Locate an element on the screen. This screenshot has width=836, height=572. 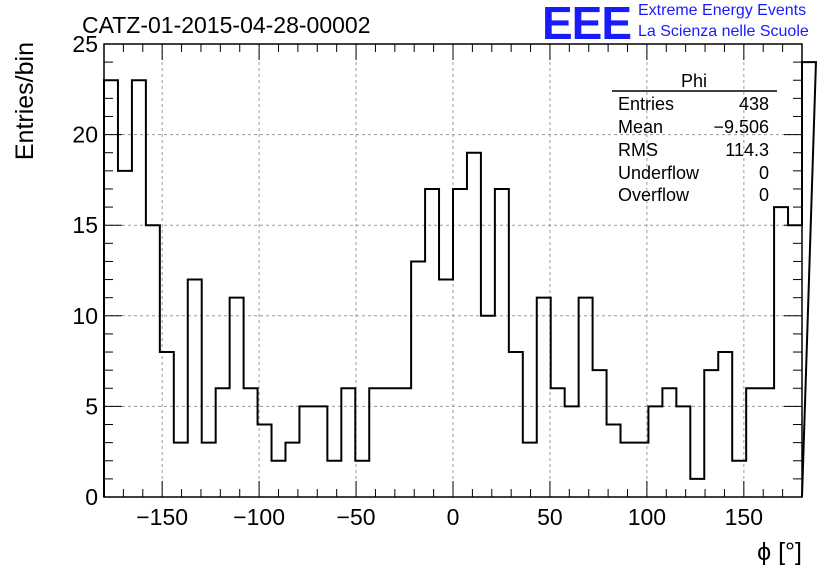
stats-value-mean: −9.506 is located at coordinates (741, 127).